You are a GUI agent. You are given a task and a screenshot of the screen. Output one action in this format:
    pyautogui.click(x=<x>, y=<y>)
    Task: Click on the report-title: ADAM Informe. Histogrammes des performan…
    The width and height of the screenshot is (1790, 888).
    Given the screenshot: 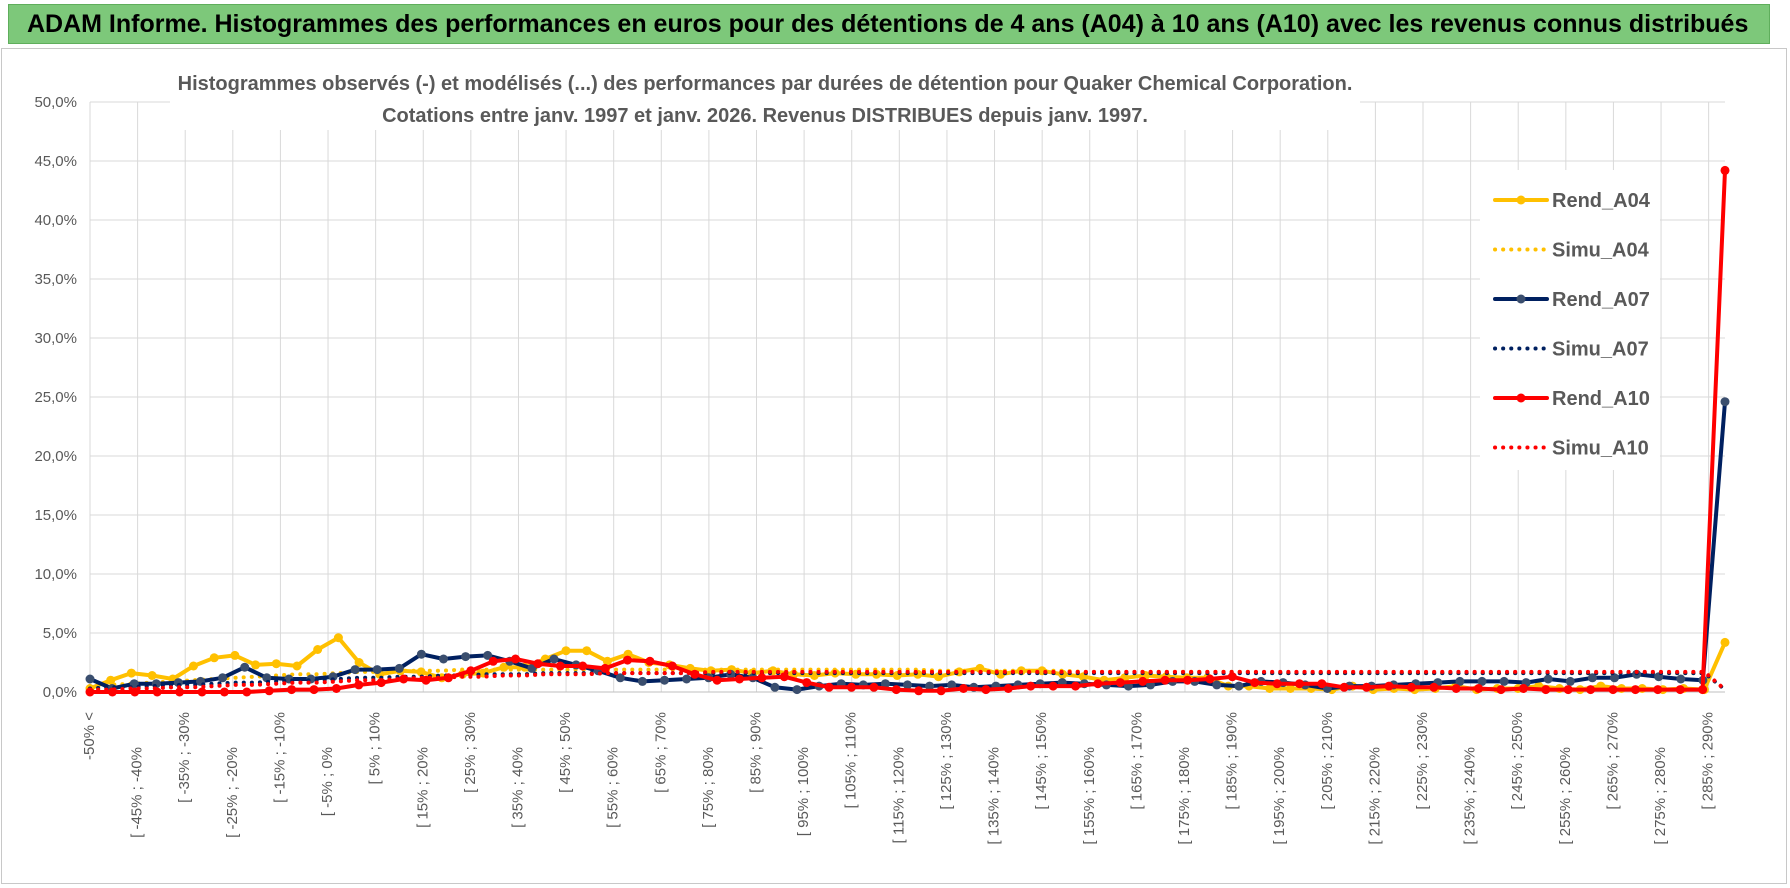 What is the action you would take?
    pyautogui.click(x=888, y=24)
    